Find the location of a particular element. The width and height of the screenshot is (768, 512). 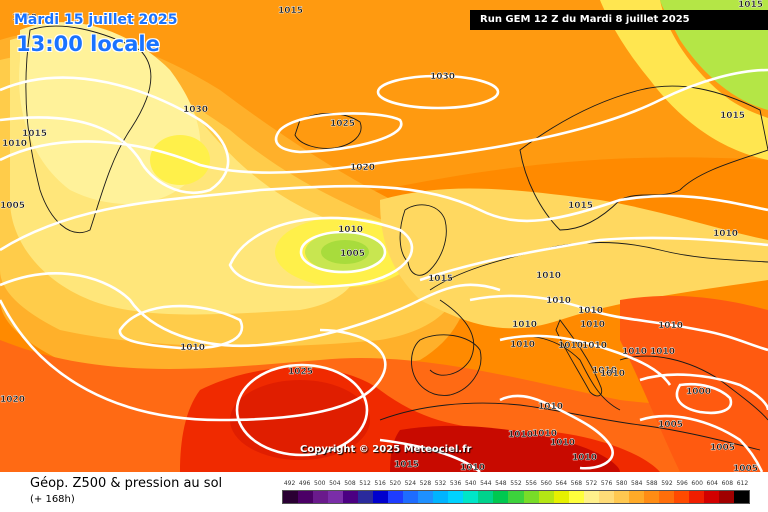

field-green-core is located at coordinates (345, 252).